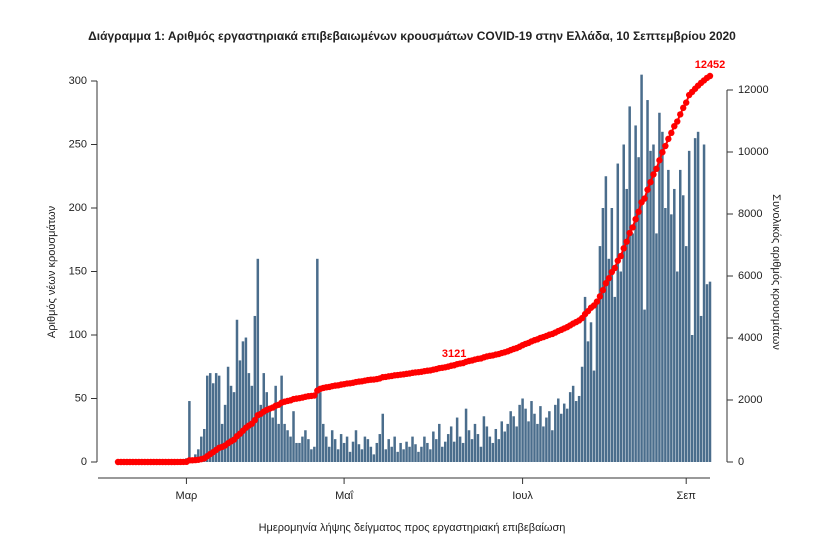 This screenshot has width=832, height=550. I want to click on y2-tick-label: 12000, so click(753, 90).